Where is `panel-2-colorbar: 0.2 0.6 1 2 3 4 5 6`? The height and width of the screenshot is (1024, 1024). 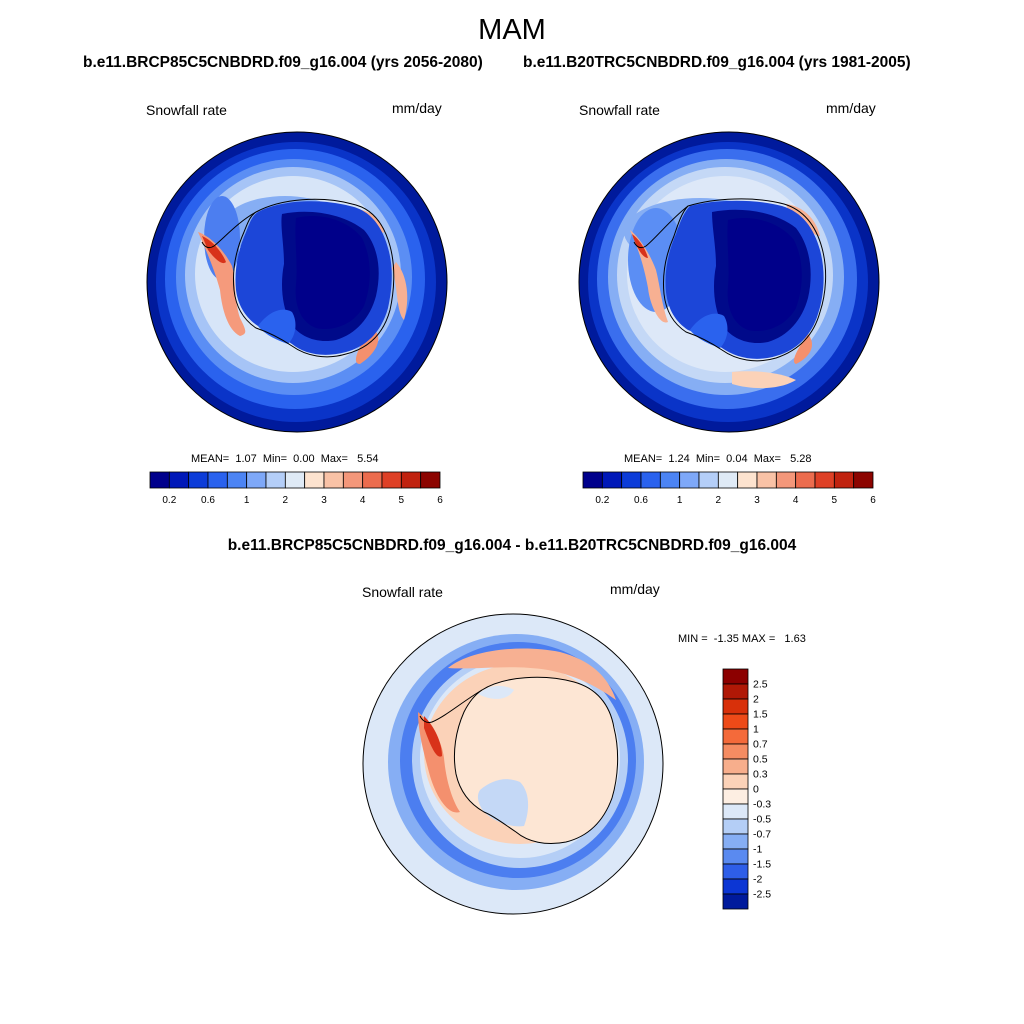
panel-2-colorbar: 0.2 0.6 1 2 3 4 5 6 is located at coordinates (729, 488).